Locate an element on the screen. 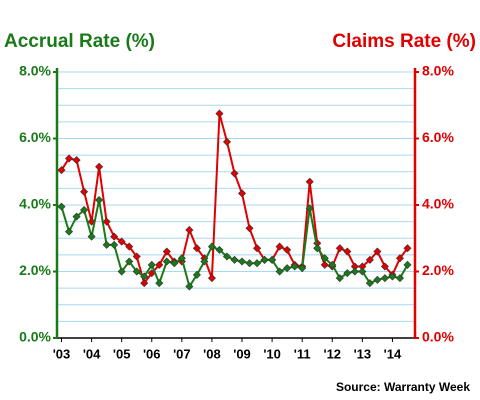  x-tick-label: '07 is located at coordinates (182, 353).